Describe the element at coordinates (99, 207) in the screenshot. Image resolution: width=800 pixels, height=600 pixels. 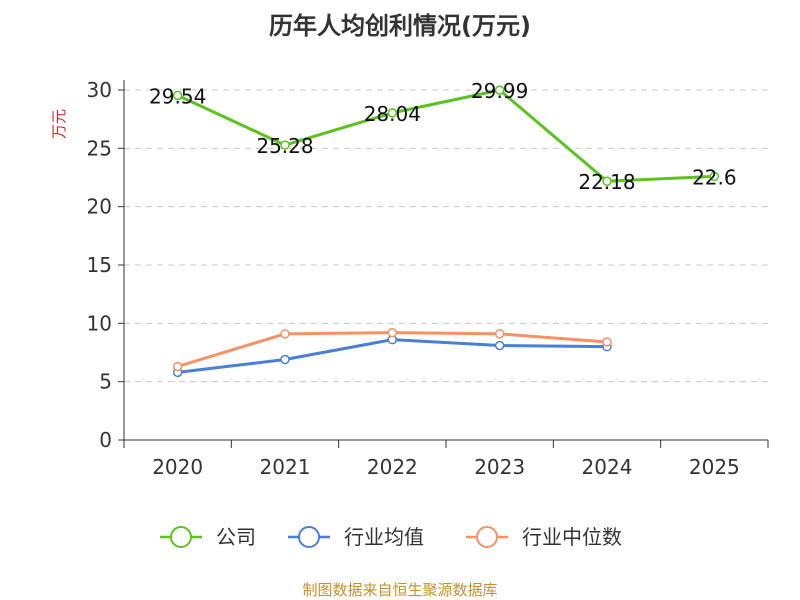
I see `y-tick-label: 20` at that location.